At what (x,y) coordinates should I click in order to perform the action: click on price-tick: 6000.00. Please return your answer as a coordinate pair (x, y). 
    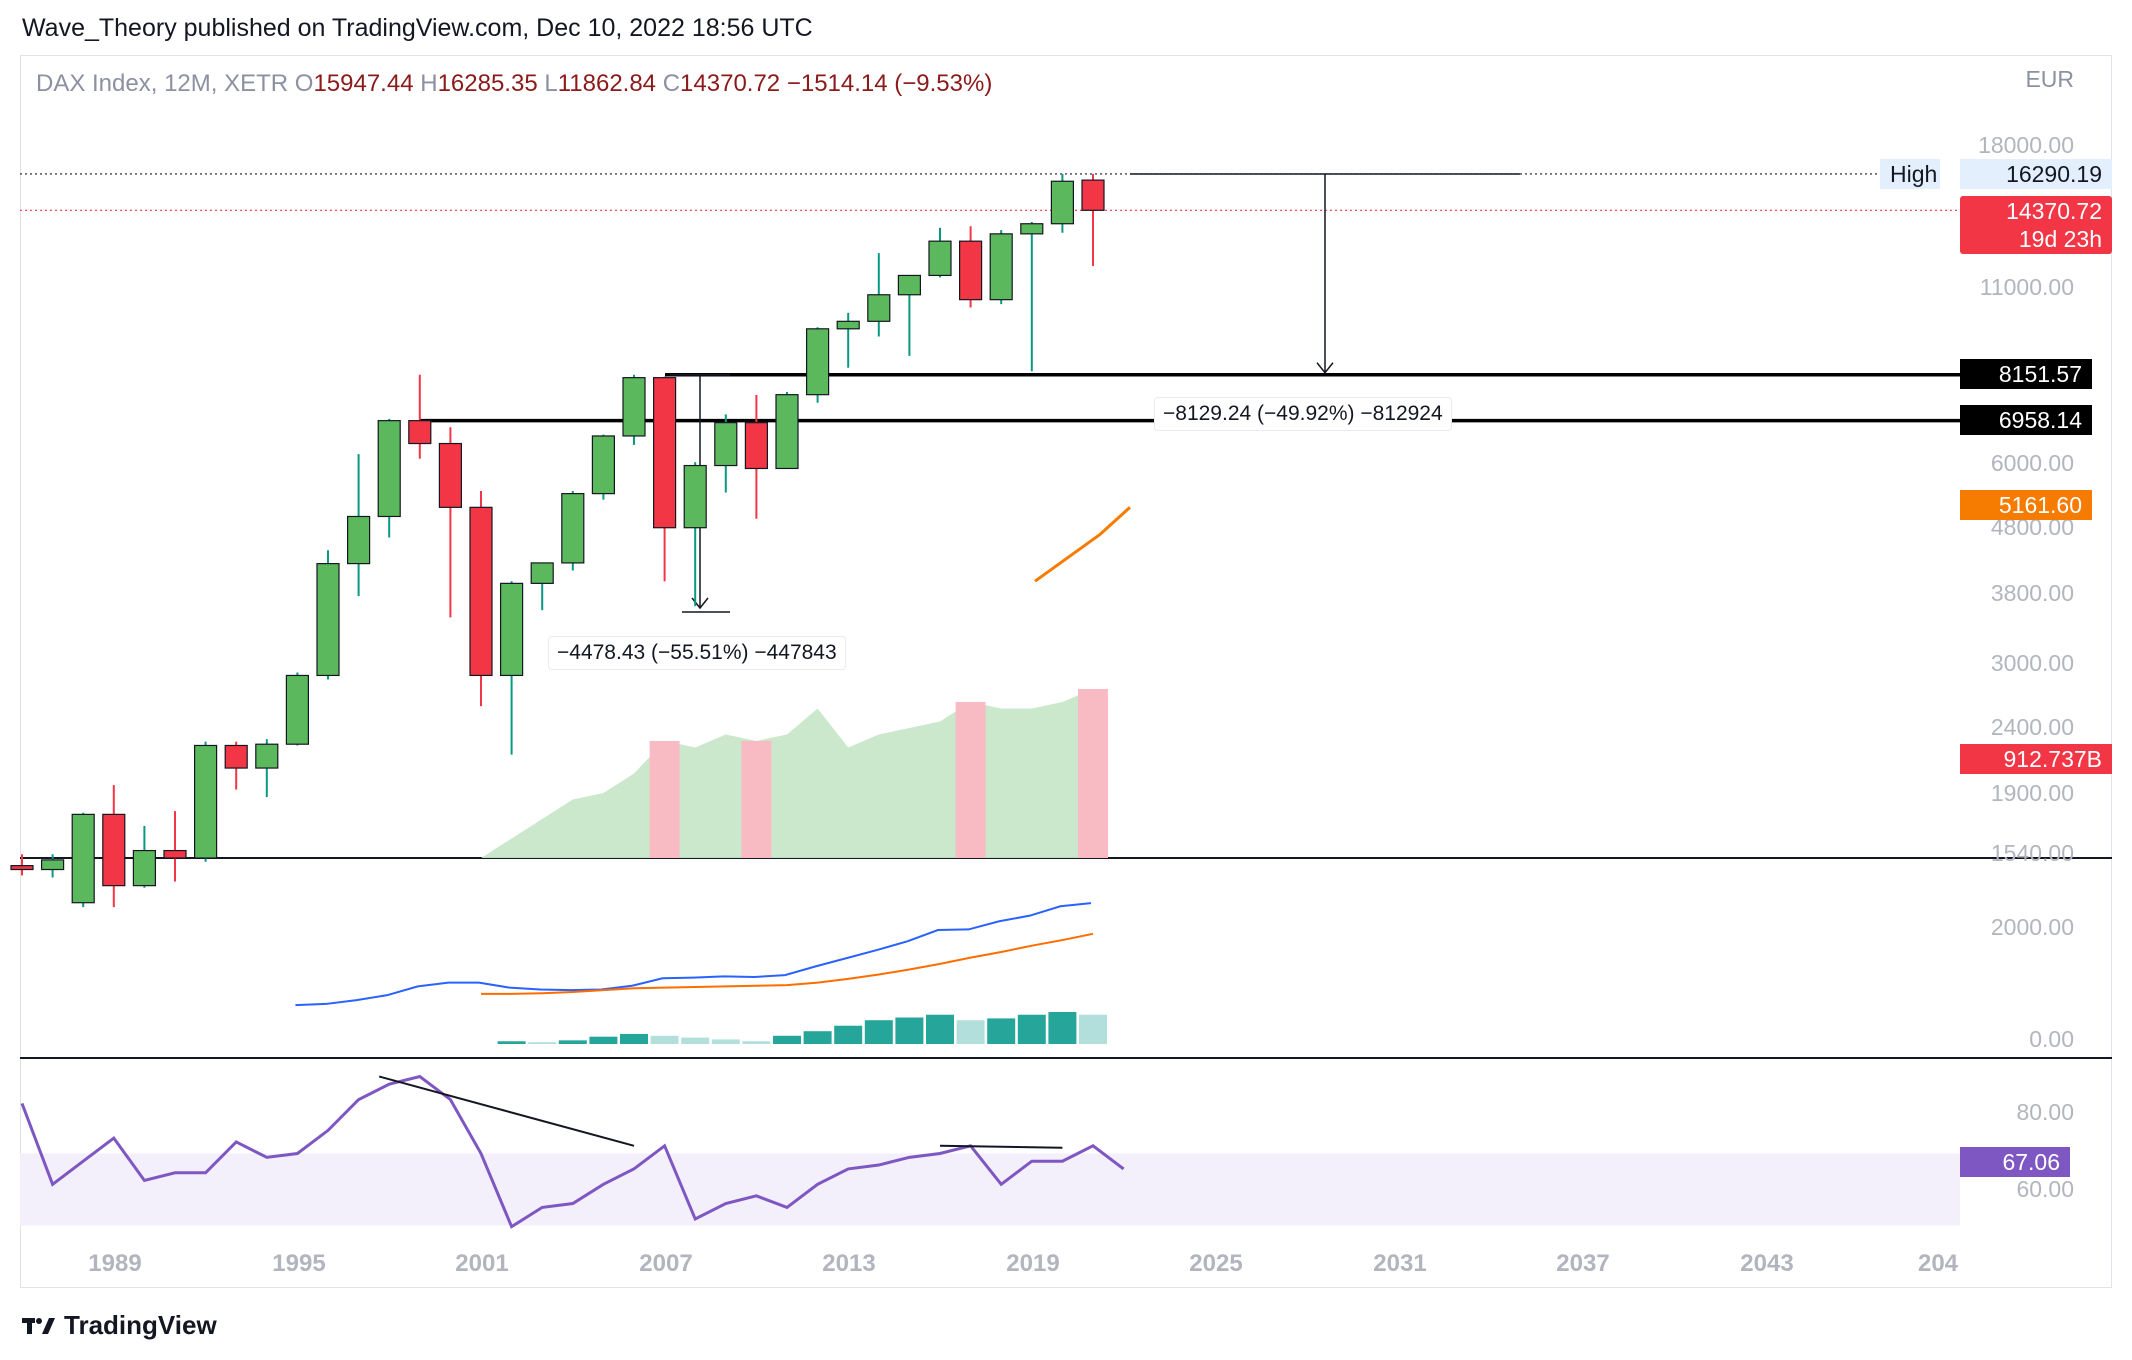
    Looking at the image, I should click on (2032, 463).